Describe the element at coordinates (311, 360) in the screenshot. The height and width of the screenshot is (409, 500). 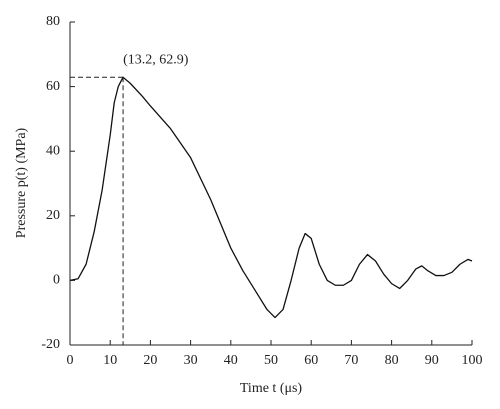
I see `x-tick-label: 60` at that location.